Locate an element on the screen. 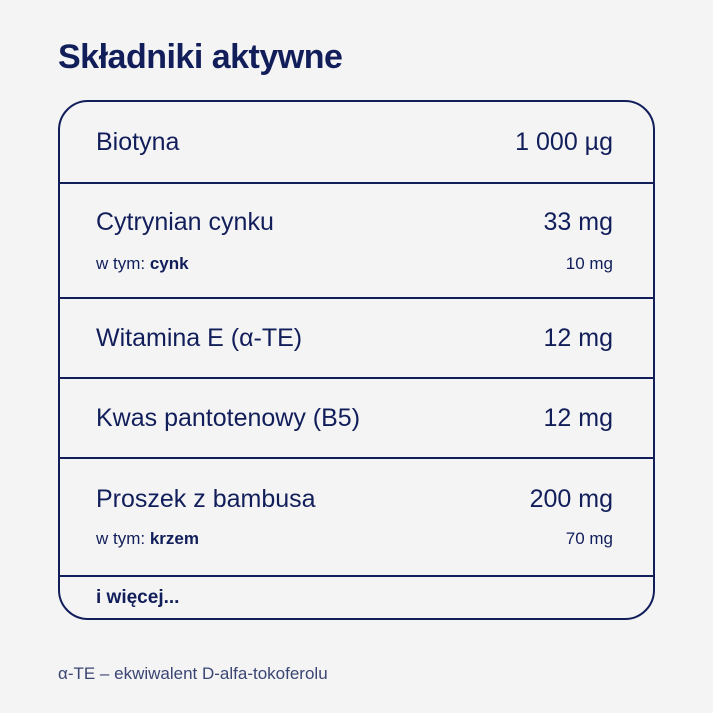  ingredient-name: Proszek z bambusa is located at coordinates (206, 499).